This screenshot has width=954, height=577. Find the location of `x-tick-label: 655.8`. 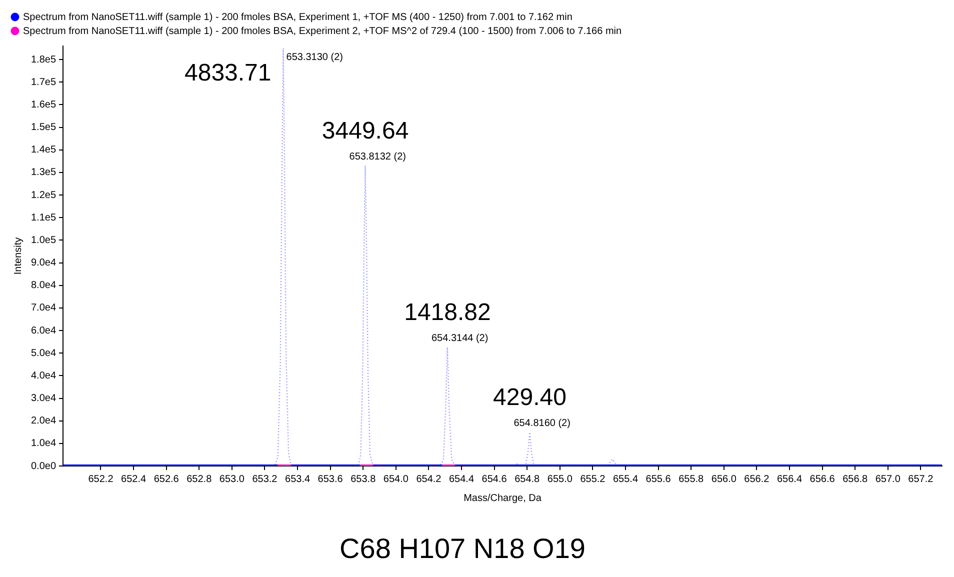

x-tick-label: 655.8 is located at coordinates (691, 479).